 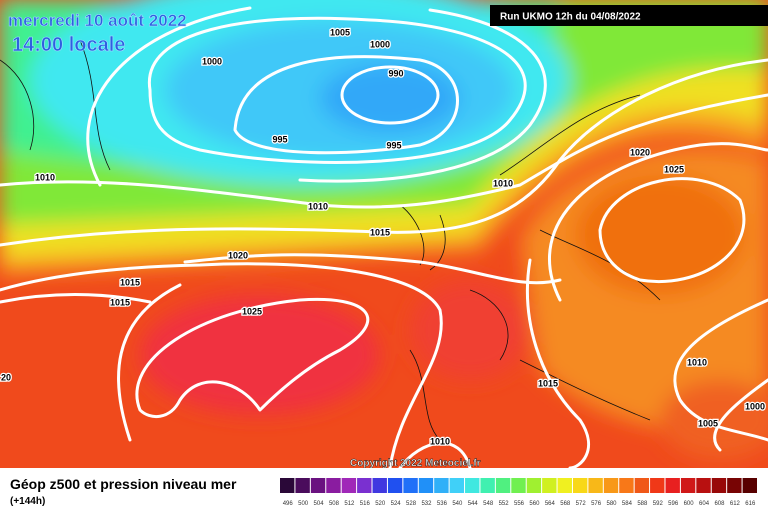 What do you see at coordinates (426, 504) in the screenshot?
I see `scale-label: 532` at bounding box center [426, 504].